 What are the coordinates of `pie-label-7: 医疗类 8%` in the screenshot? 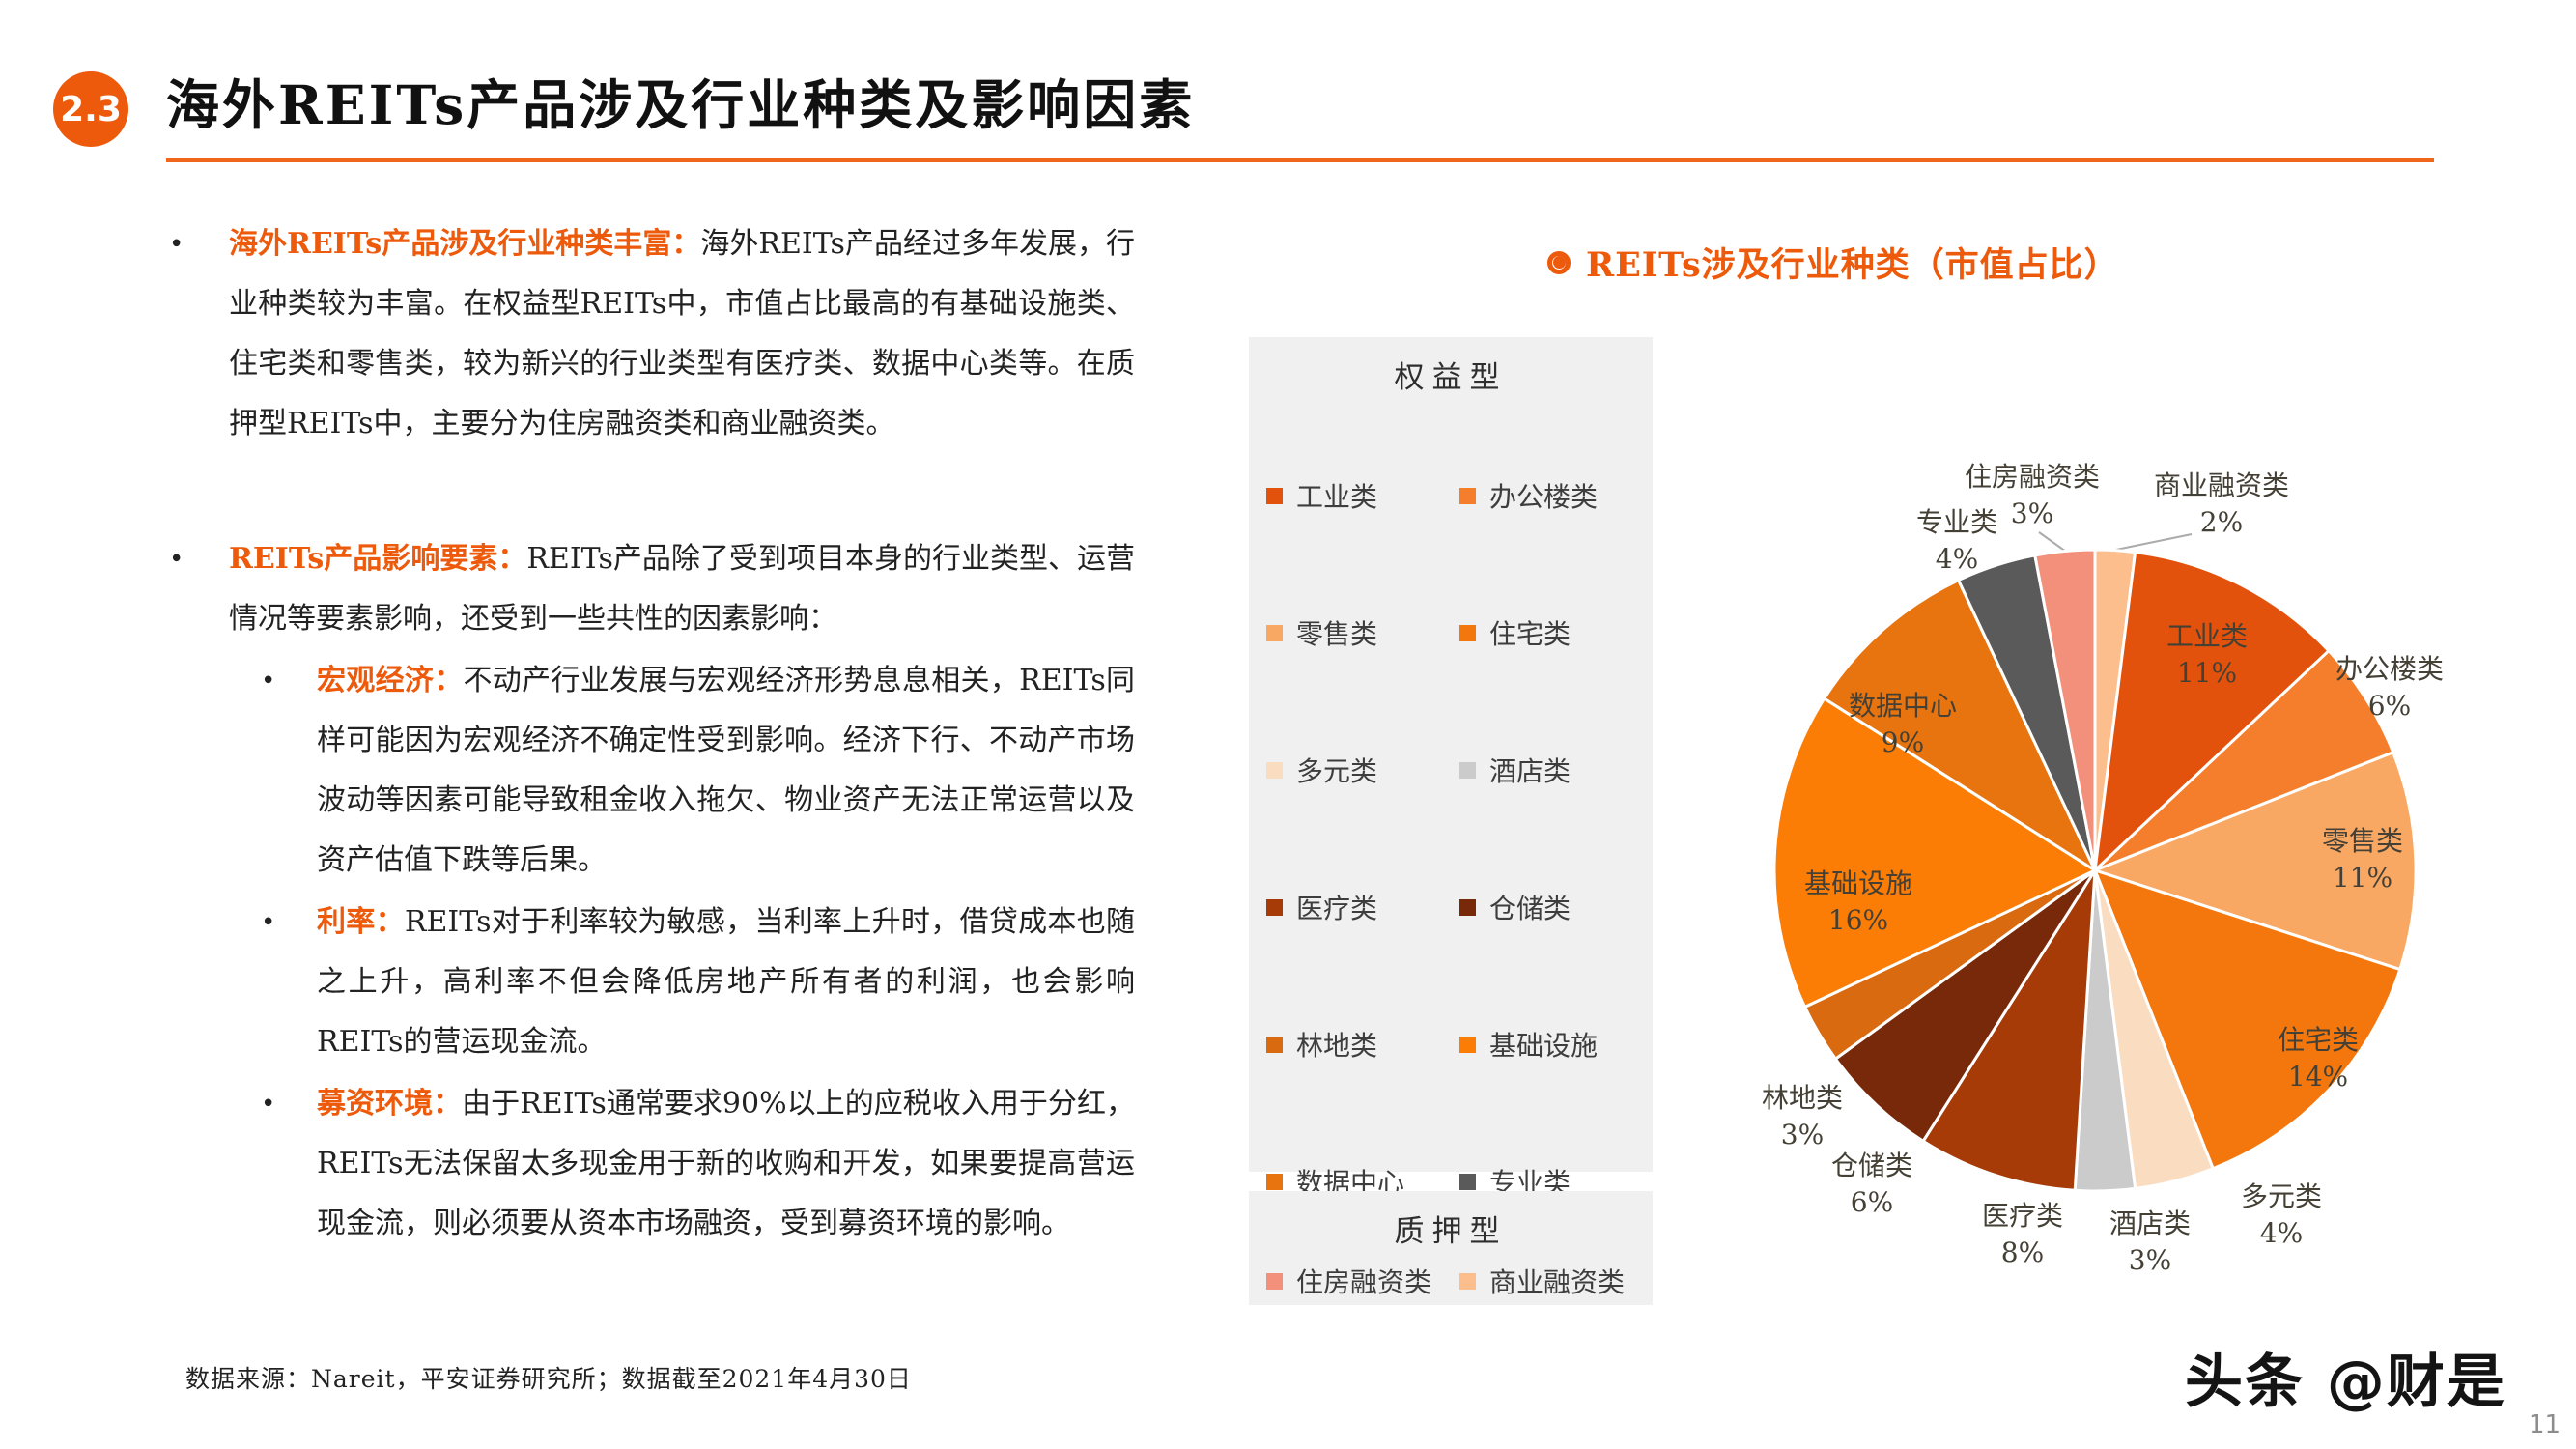 It's located at (2022, 1234).